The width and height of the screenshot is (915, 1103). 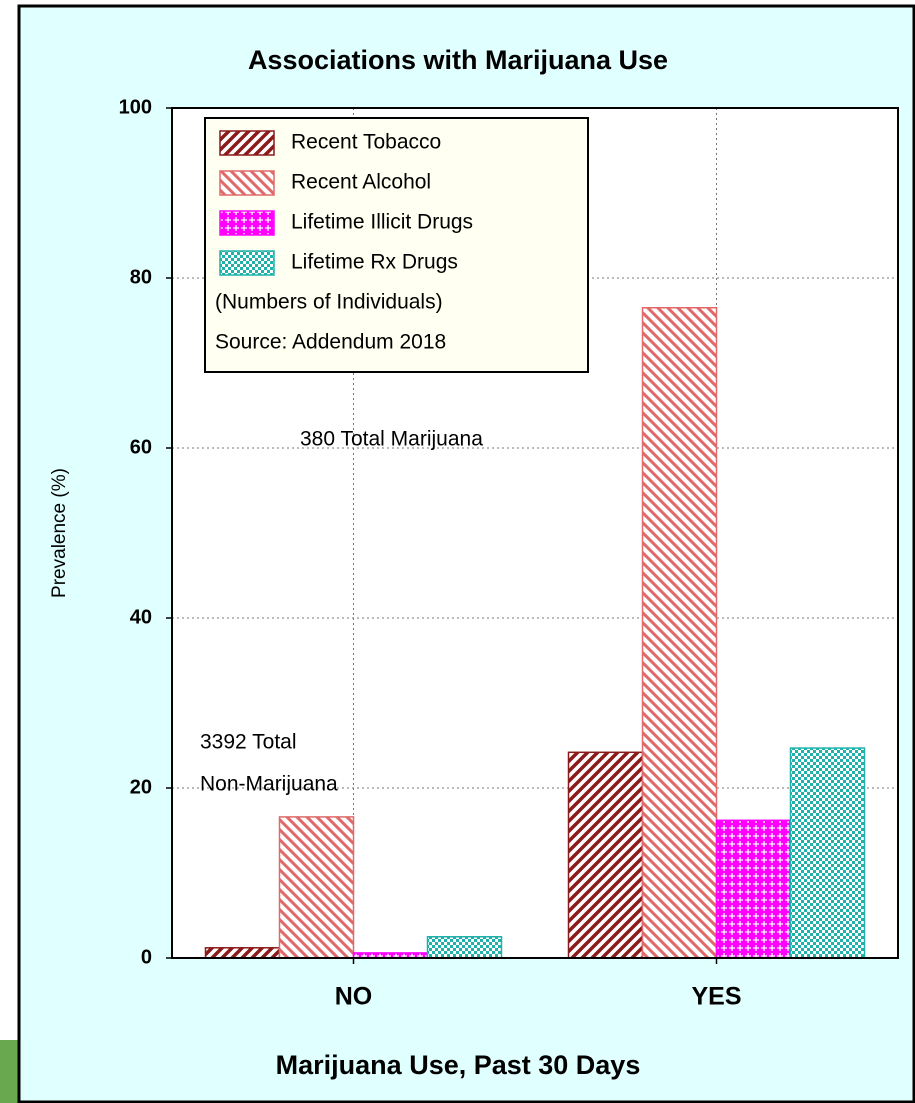 What do you see at coordinates (361, 182) in the screenshot?
I see `legend-label: Recent Alcohol` at bounding box center [361, 182].